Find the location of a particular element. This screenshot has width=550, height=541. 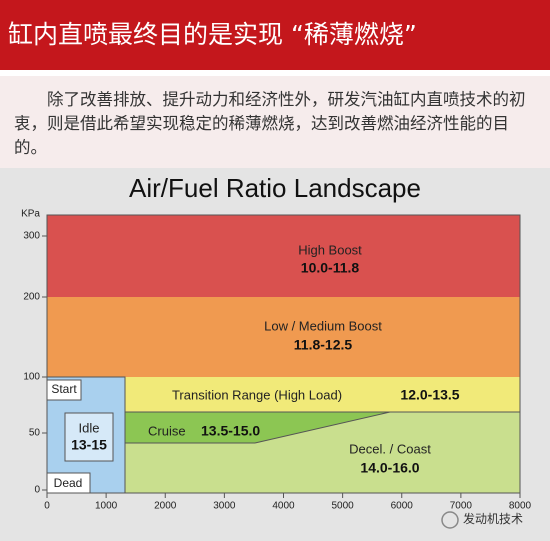

x-tick-label: 4000 is located at coordinates (283, 506).